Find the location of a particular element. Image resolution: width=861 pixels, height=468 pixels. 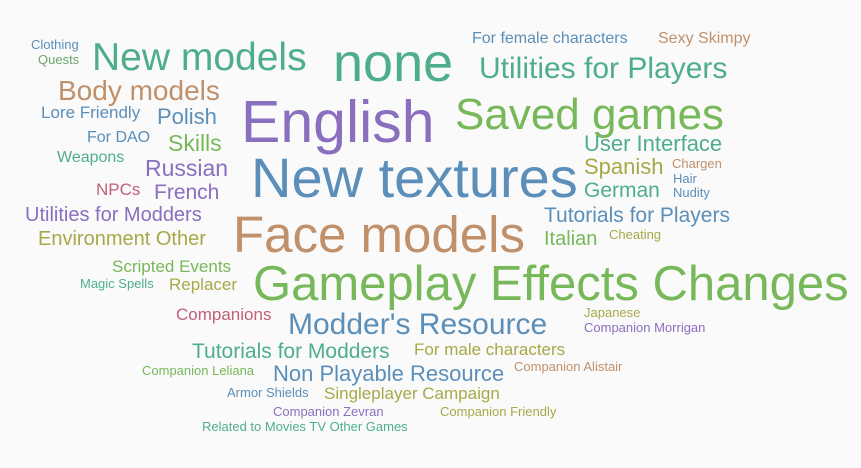

word-polish: Polish is located at coordinates (187, 116).